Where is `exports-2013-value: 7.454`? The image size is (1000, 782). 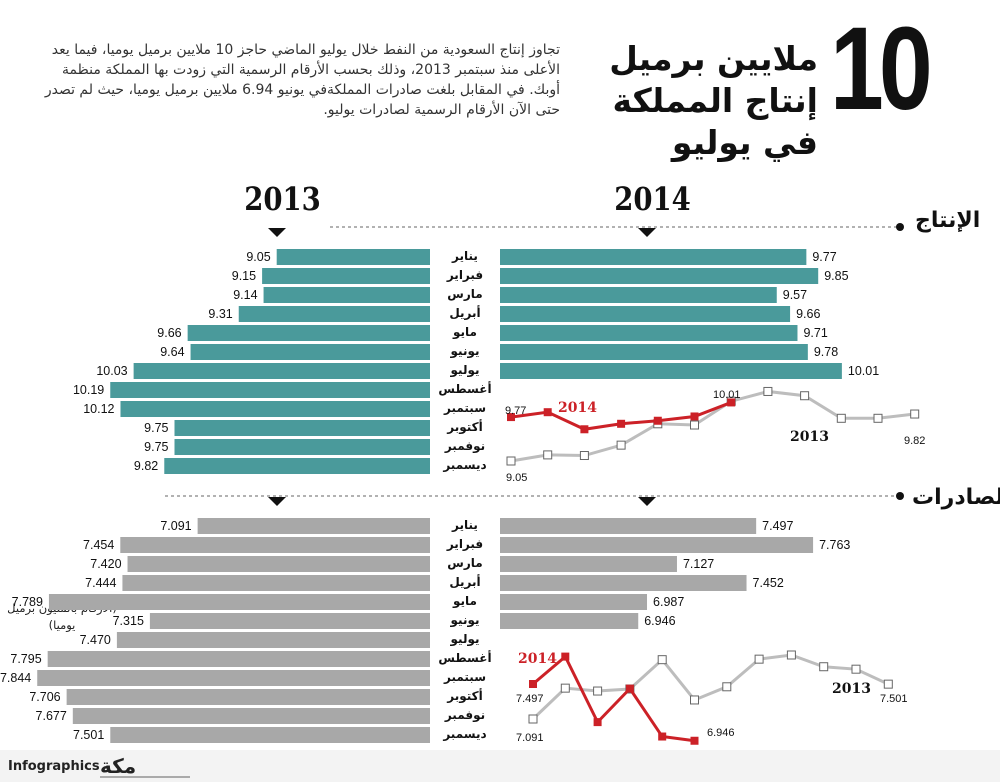
exports-2013-value: 7.454 is located at coordinates (98, 545).